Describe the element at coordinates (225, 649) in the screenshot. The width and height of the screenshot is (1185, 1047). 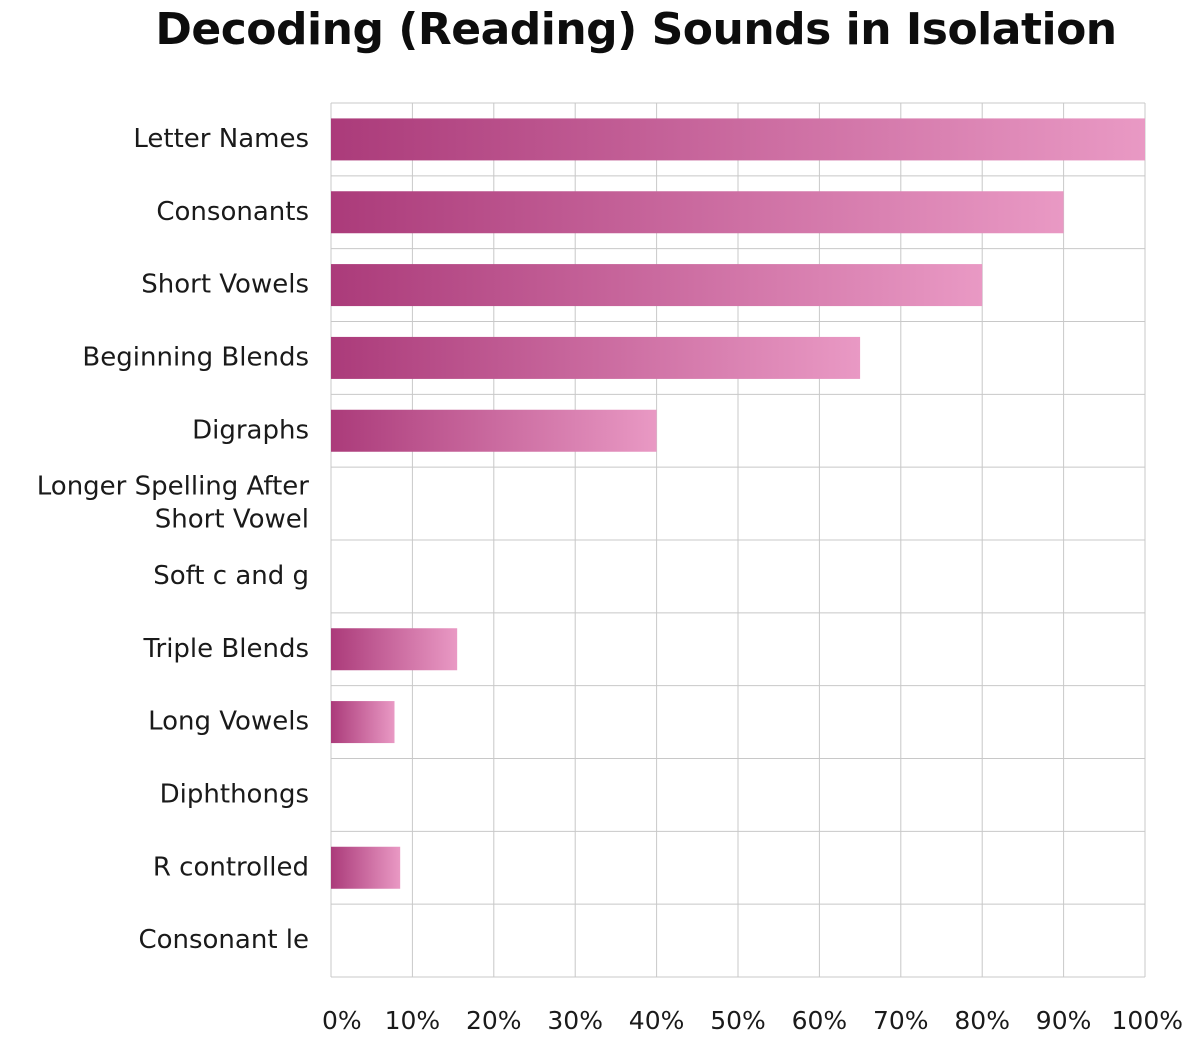
I see `category-label: Triple Blends` at that location.